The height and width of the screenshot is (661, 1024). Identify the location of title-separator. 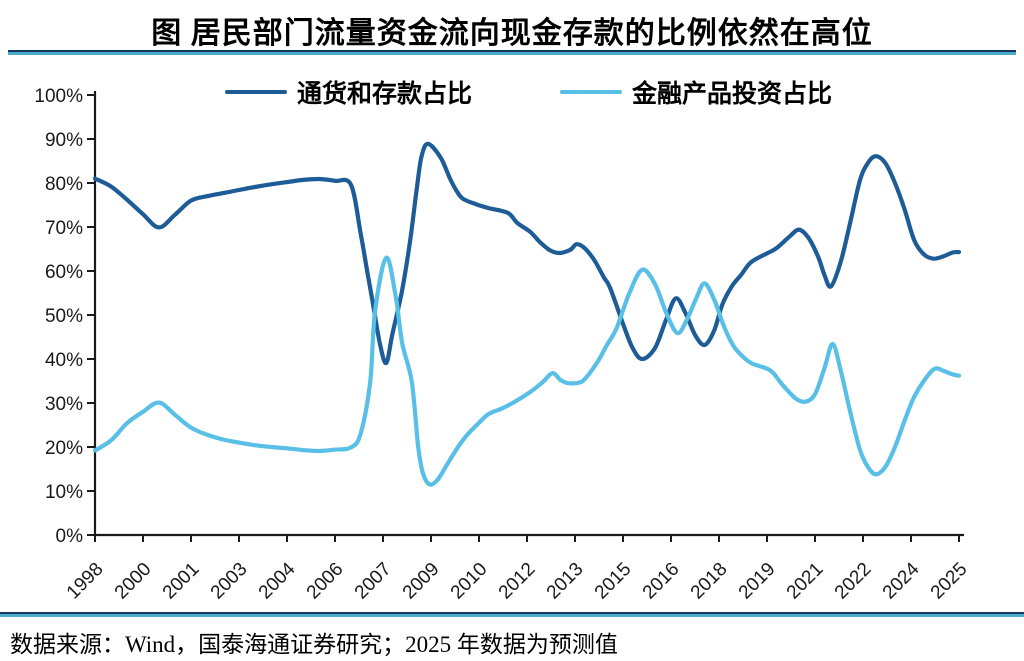
(512, 52).